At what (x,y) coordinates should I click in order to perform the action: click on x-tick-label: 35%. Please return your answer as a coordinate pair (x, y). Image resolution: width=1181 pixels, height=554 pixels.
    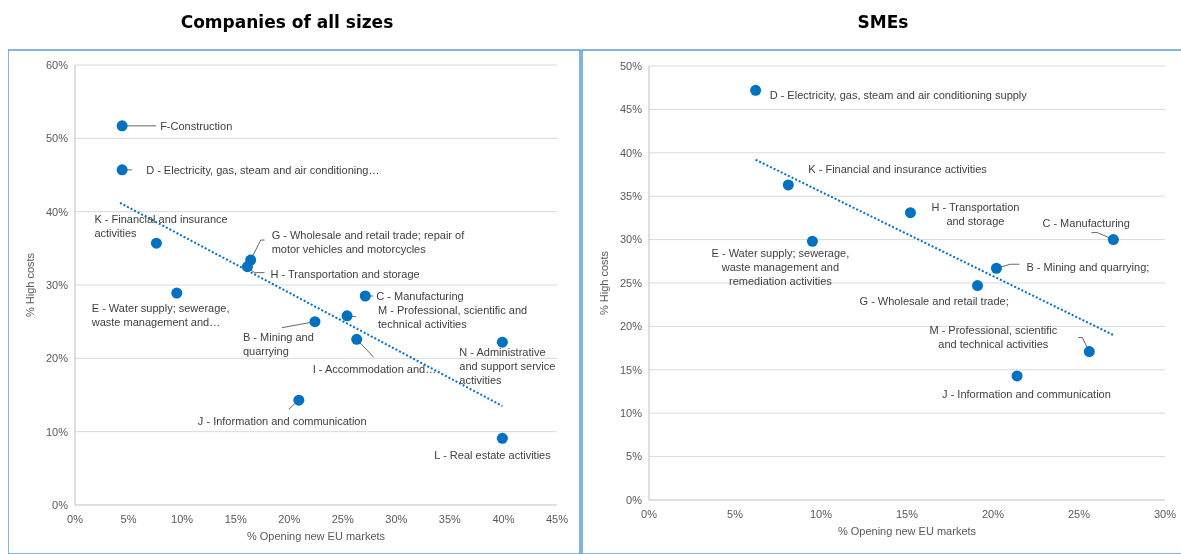
    Looking at the image, I should click on (450, 519).